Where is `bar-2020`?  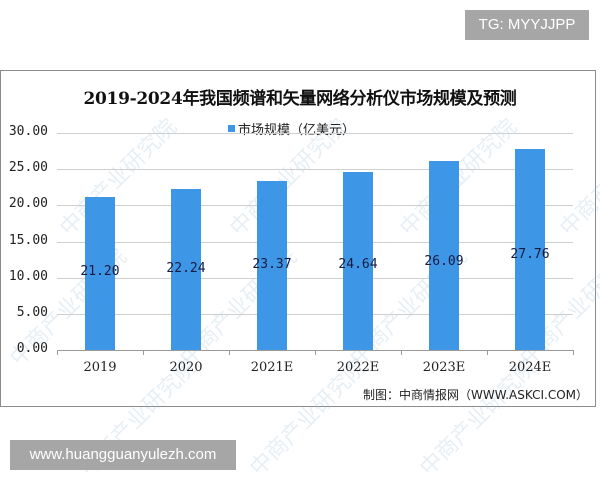 bar-2020 is located at coordinates (186, 269).